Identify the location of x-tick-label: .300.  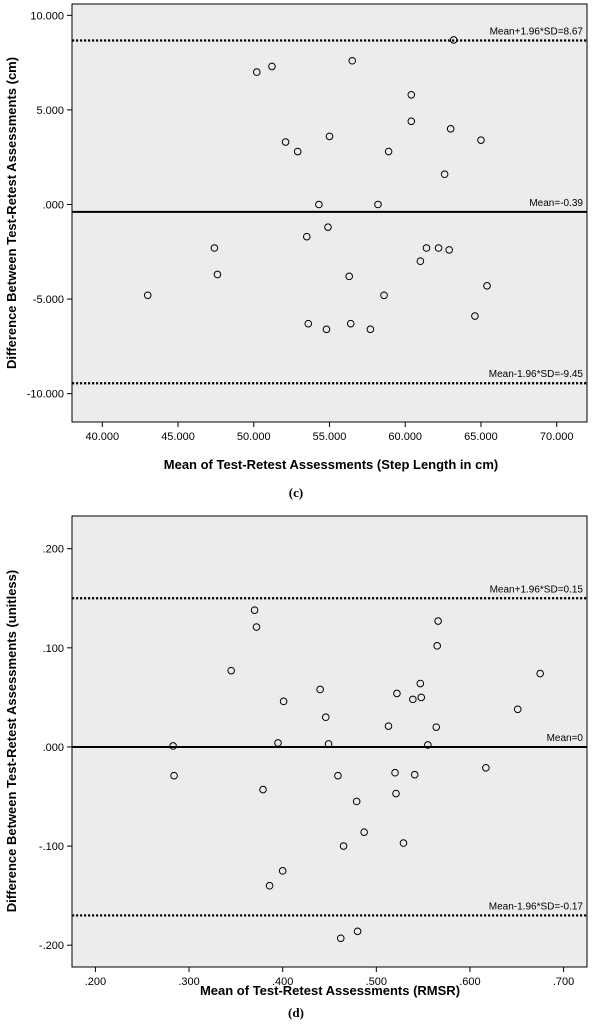
(188, 982).